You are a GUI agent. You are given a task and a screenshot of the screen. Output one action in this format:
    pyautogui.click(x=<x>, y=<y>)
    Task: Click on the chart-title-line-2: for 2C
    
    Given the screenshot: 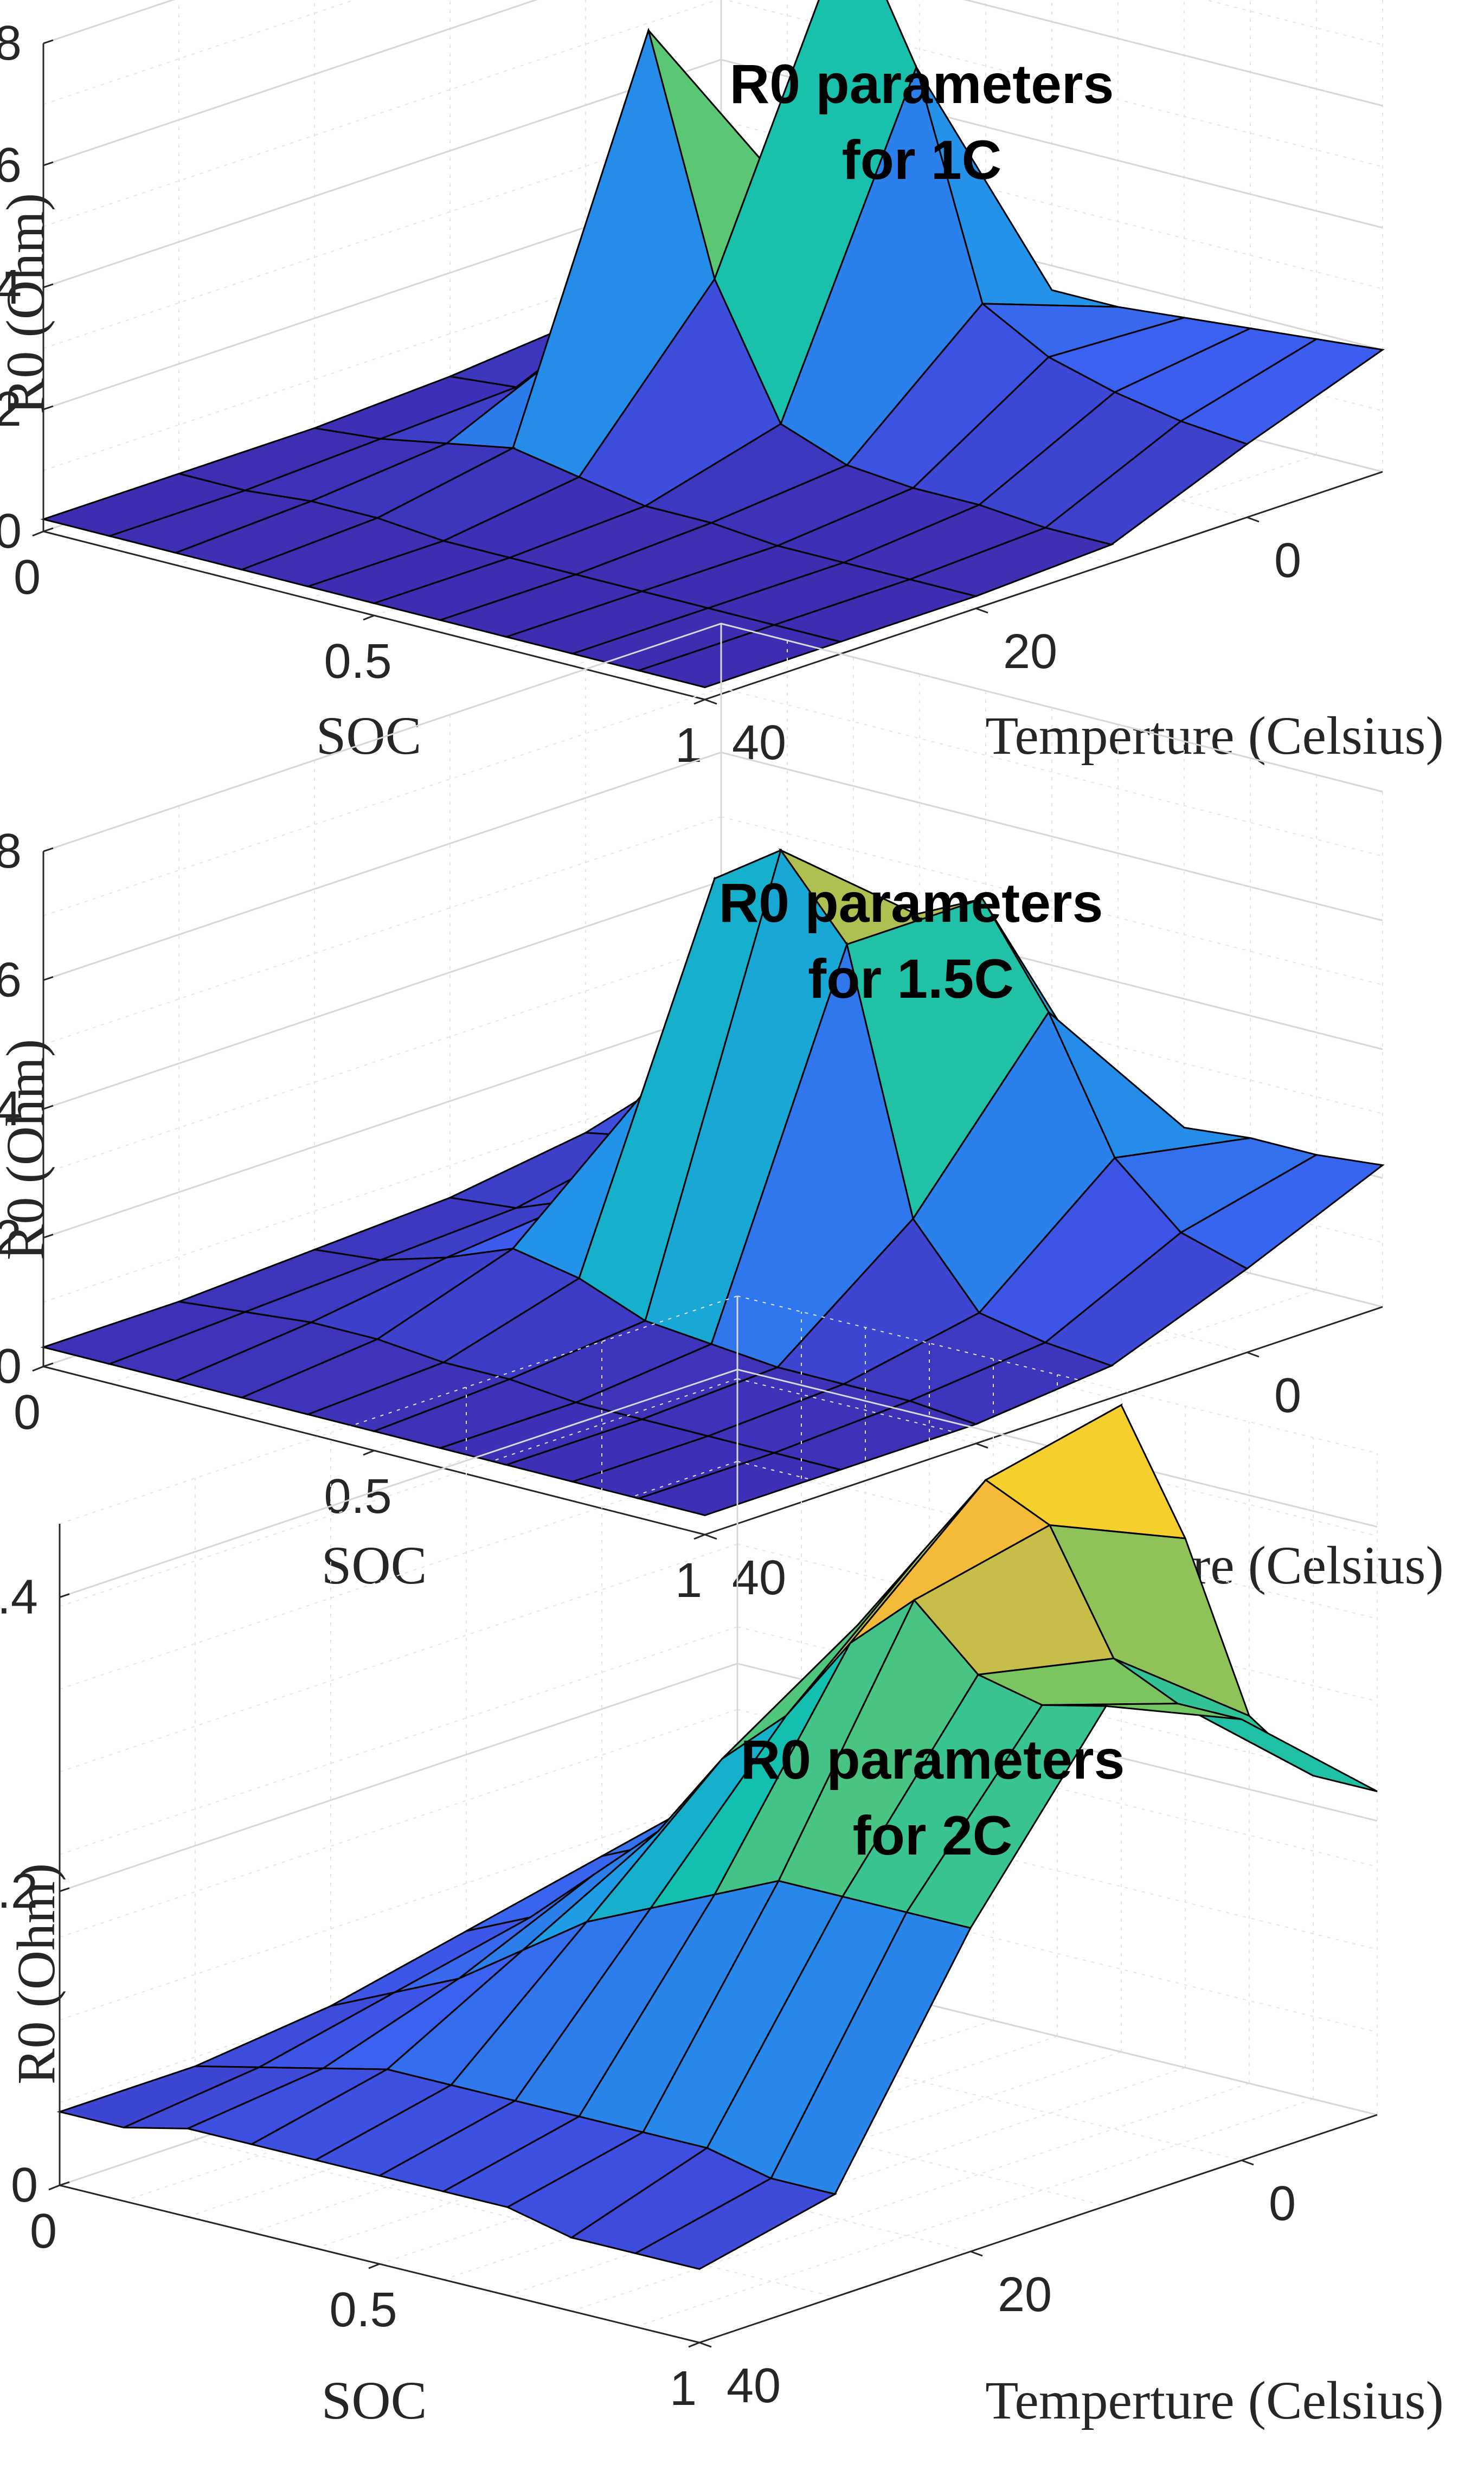 What is the action you would take?
    pyautogui.click(x=933, y=1835)
    